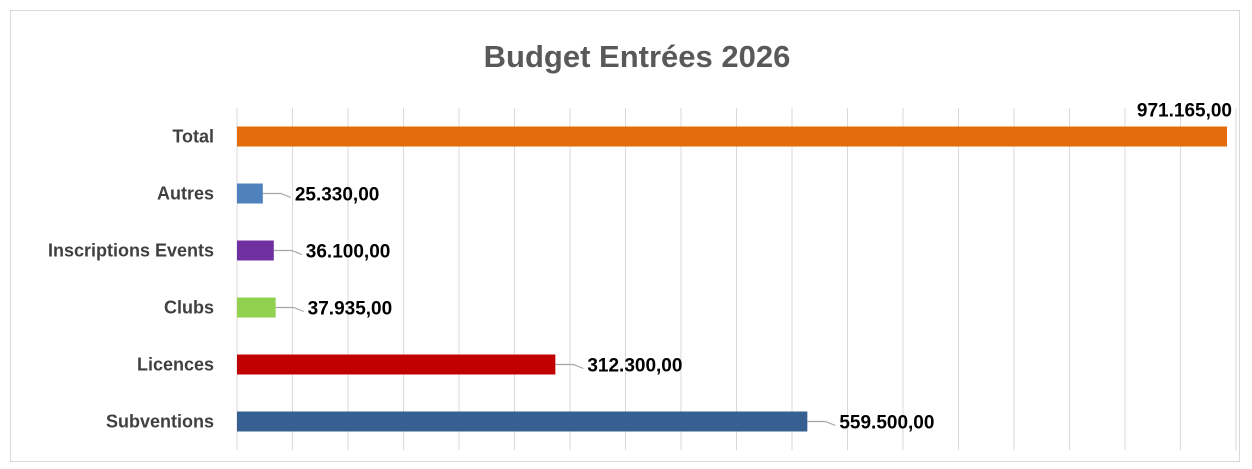 The width and height of the screenshot is (1252, 469). What do you see at coordinates (396, 364) in the screenshot?
I see `bar-licences` at bounding box center [396, 364].